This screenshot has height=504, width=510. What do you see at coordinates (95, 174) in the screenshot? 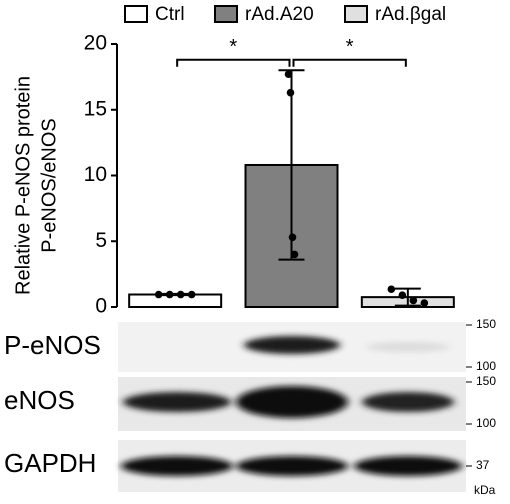
I see `y-tick-label: 10` at bounding box center [95, 174].